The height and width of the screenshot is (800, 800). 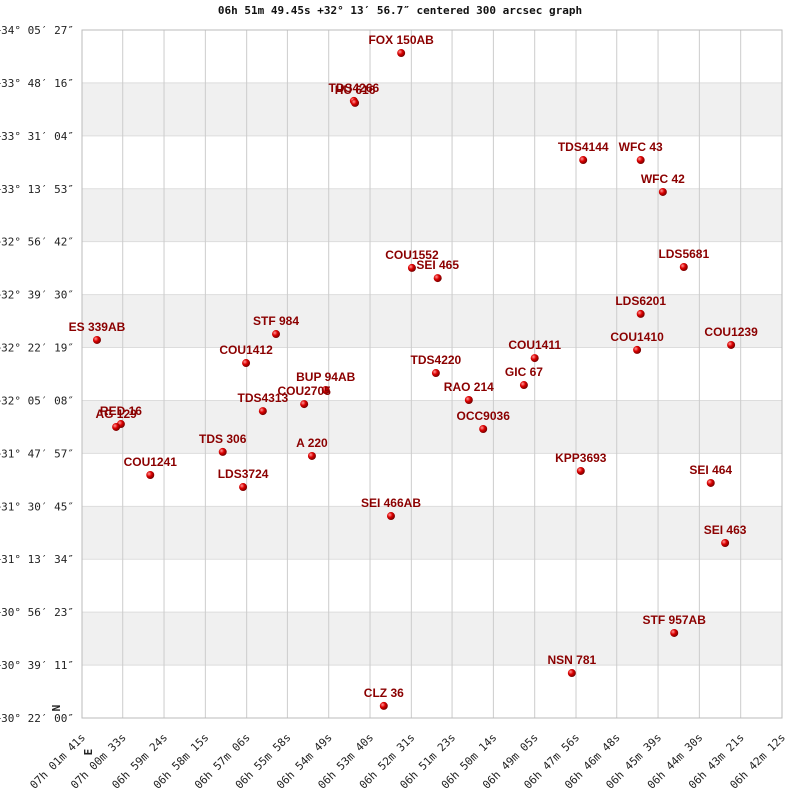 What do you see at coordinates (37, 718) in the screenshot?
I see `y-tick-label: +30° 22′ 00″` at bounding box center [37, 718].